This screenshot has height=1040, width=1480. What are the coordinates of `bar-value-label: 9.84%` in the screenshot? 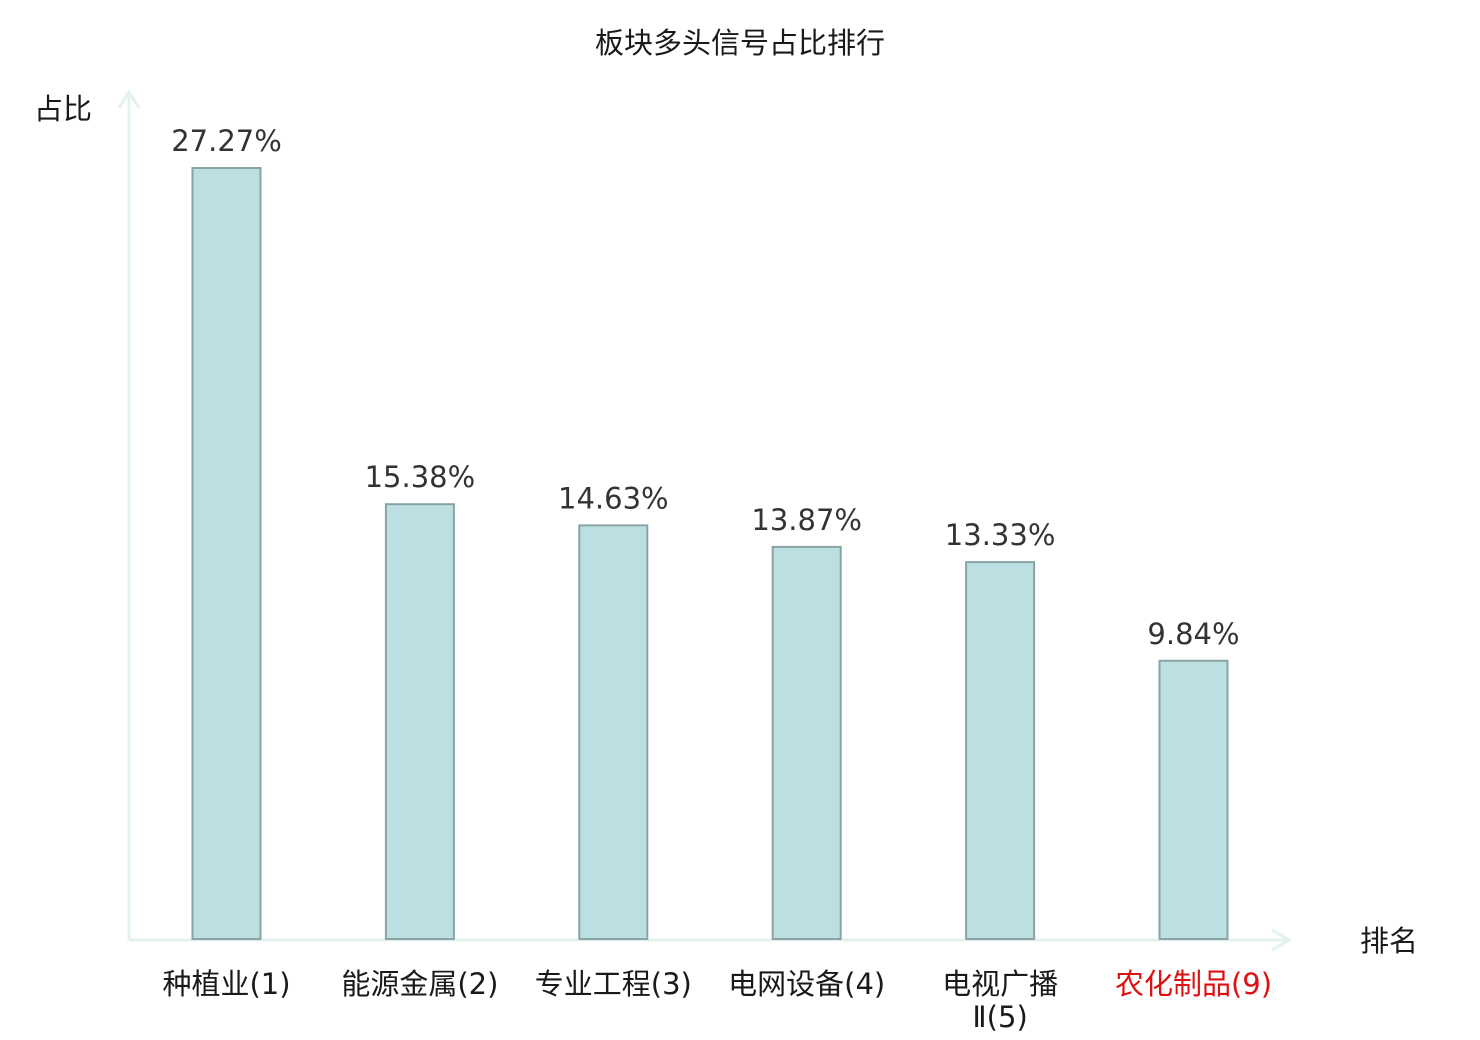 It's located at (1193, 634).